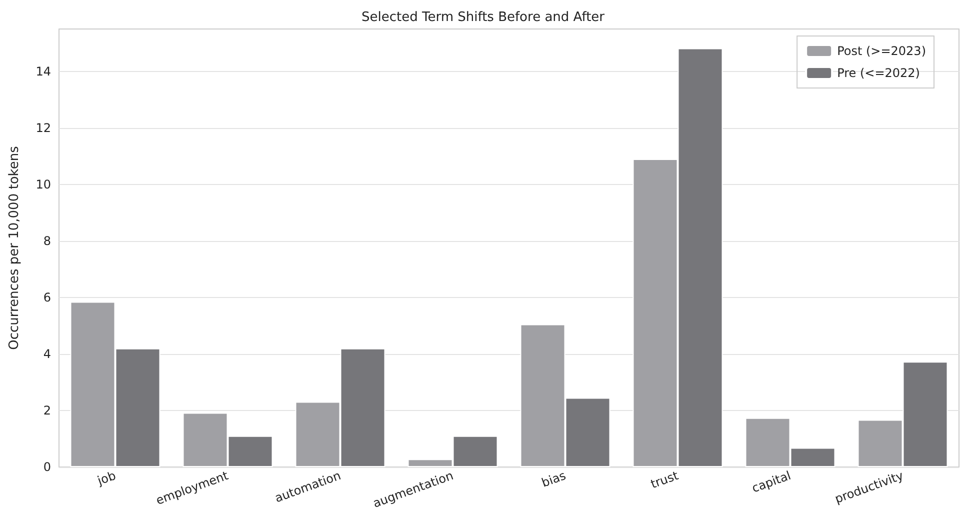 This screenshot has width=966, height=518. I want to click on y-axis-title: Occurrences per 10,000 tokens, so click(14, 248).